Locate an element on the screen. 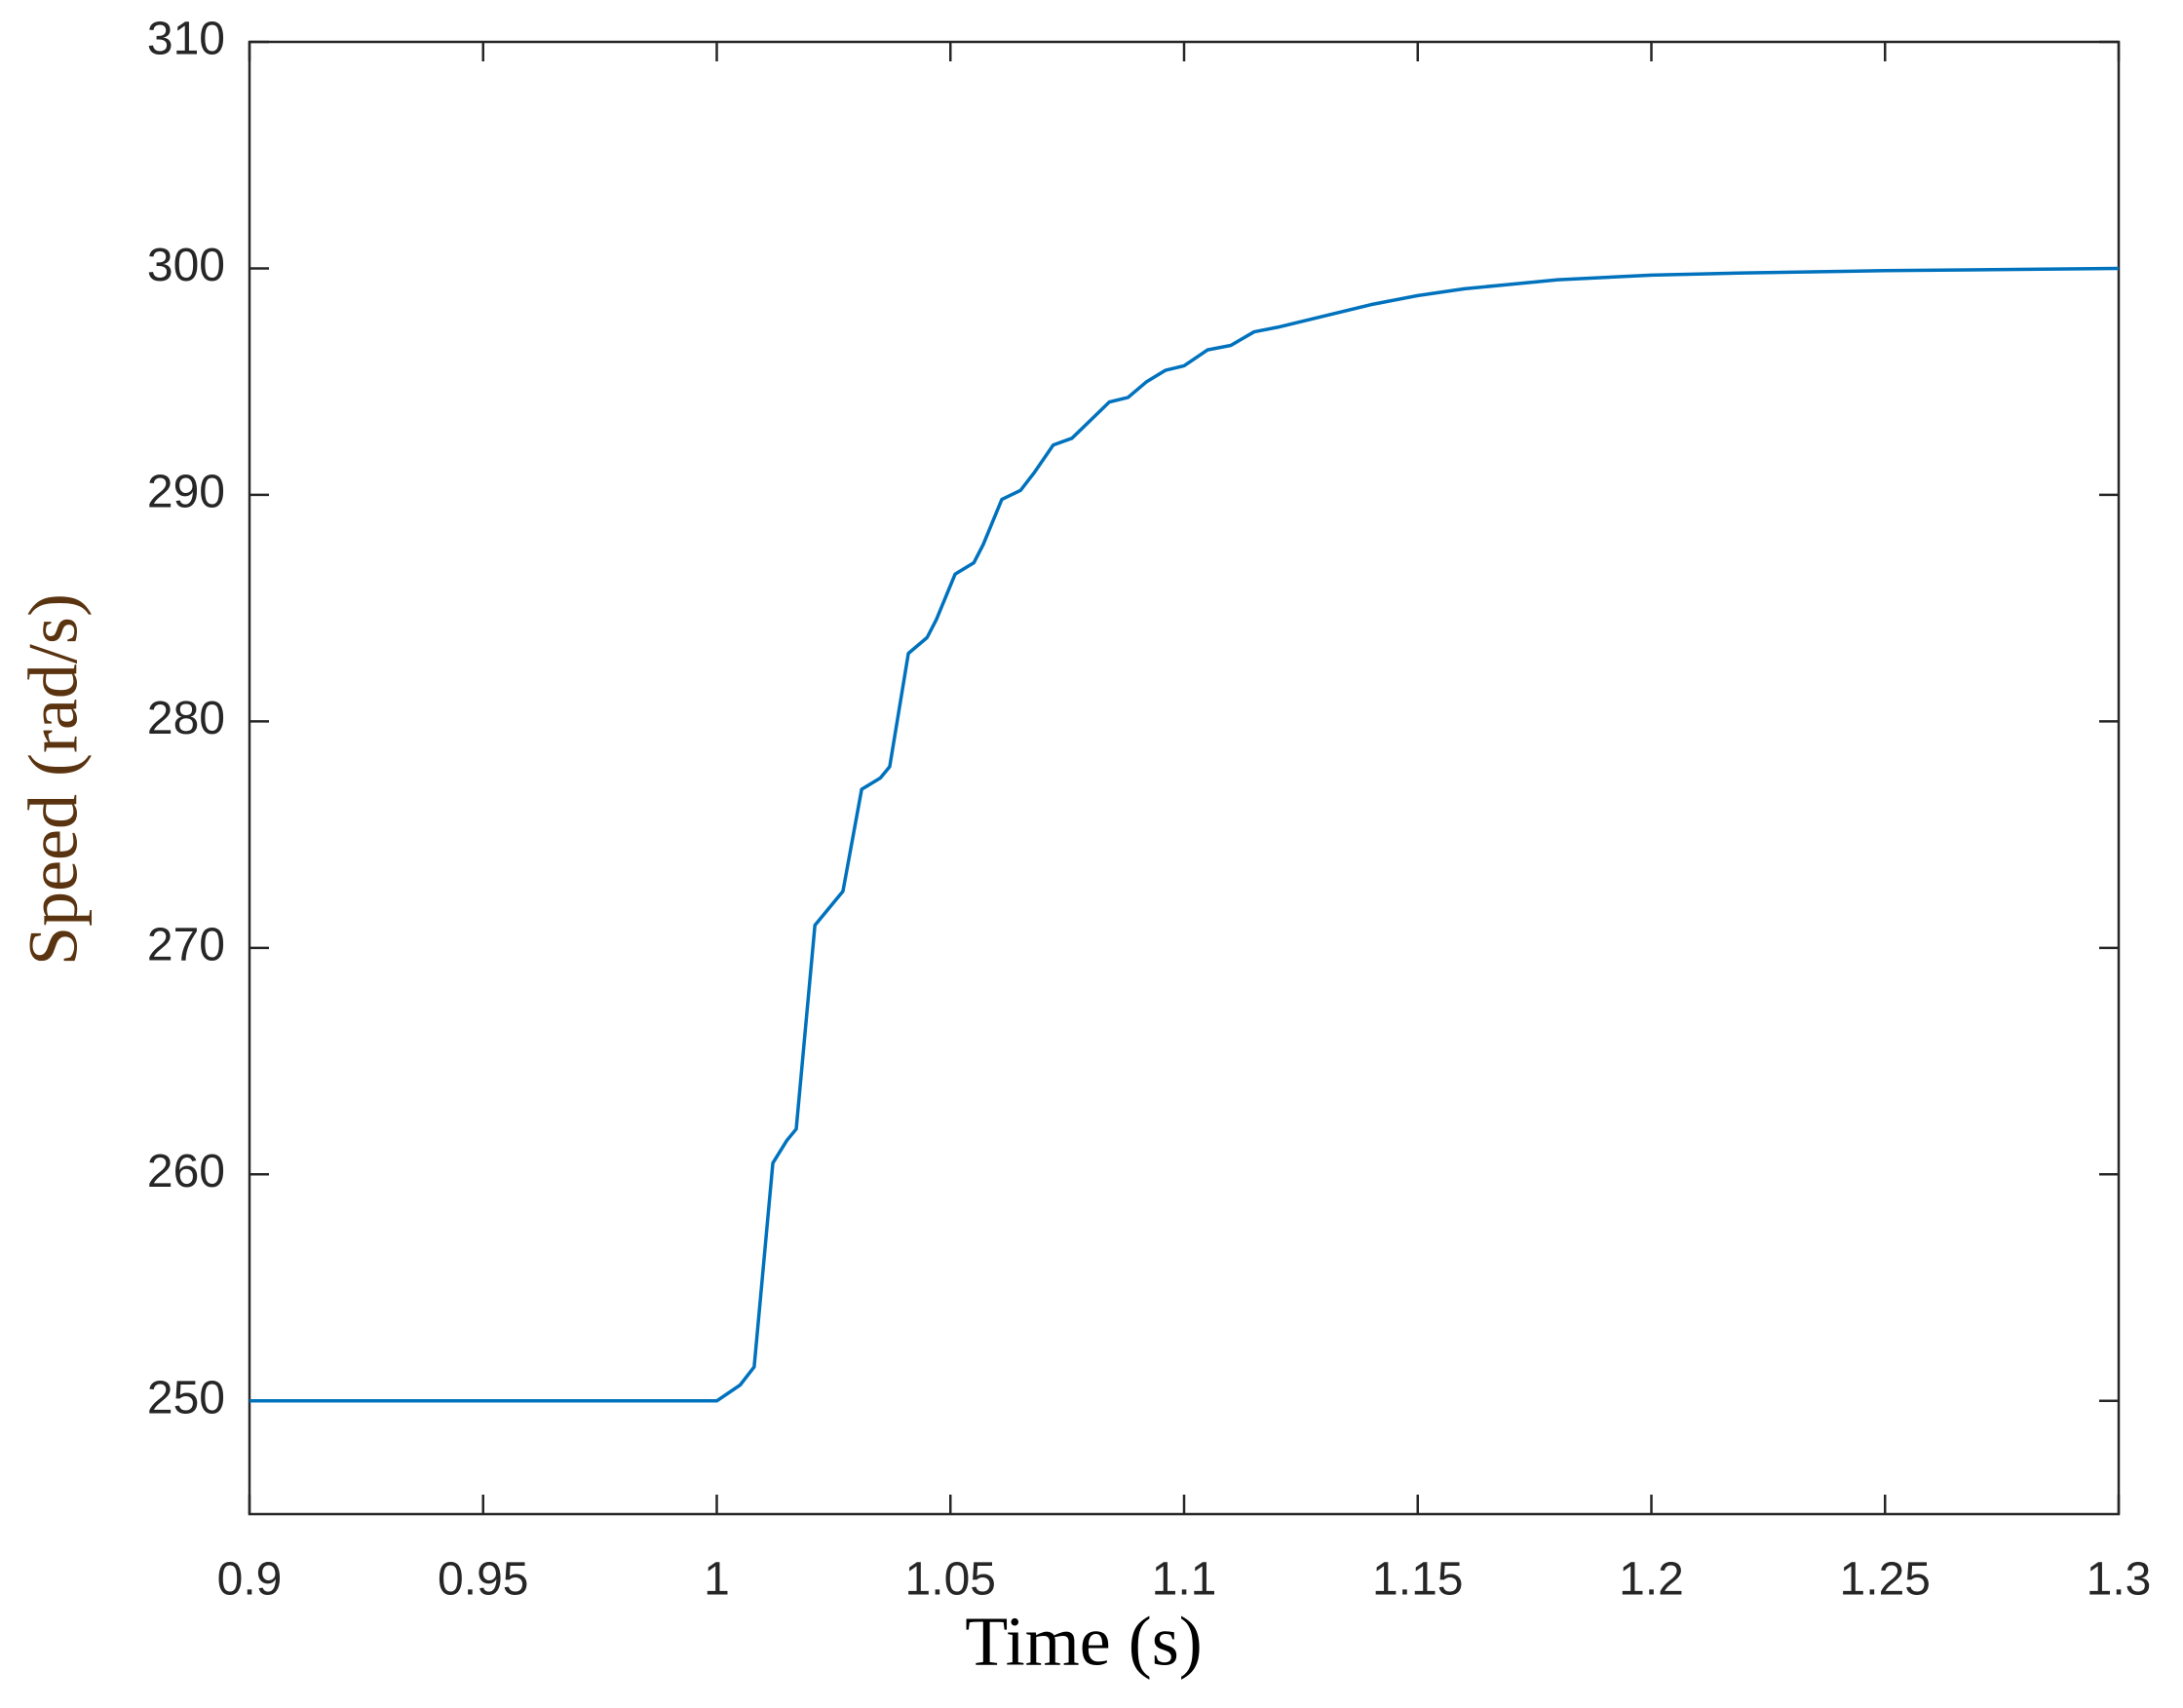  y-tick-label: 270 is located at coordinates (186, 945).